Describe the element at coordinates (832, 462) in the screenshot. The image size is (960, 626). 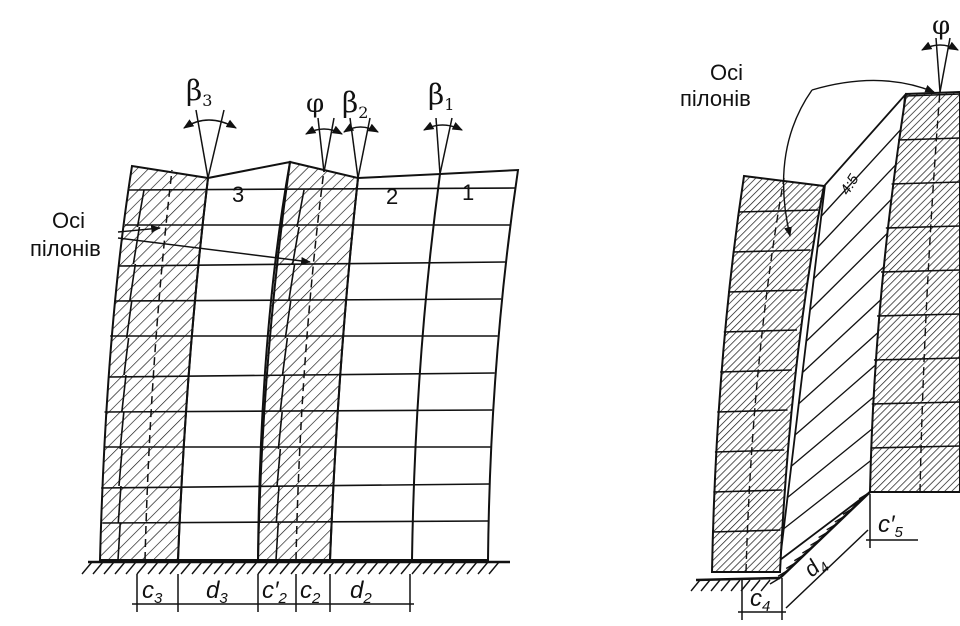
I see `inclined-wall-line` at that location.